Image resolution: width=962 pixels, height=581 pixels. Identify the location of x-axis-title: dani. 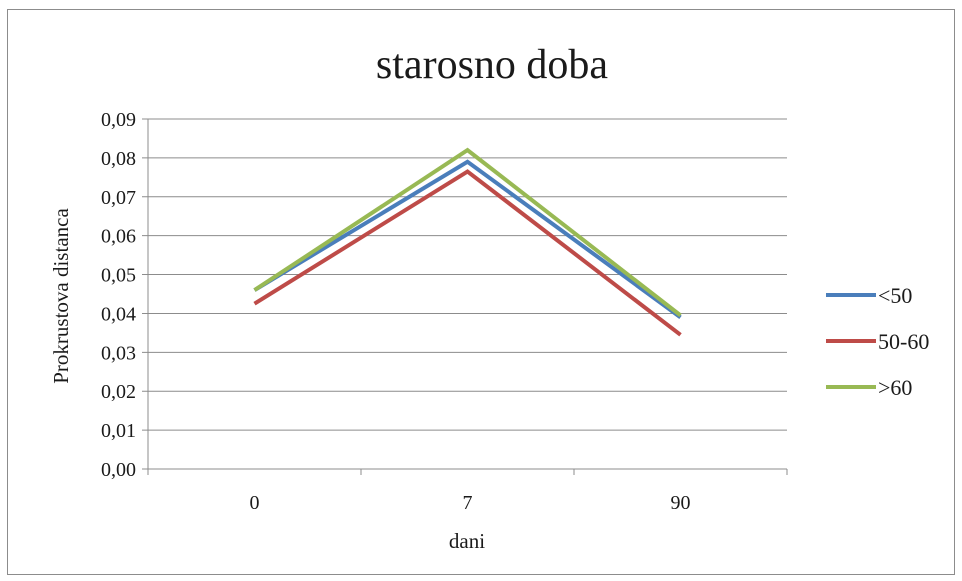
(467, 541).